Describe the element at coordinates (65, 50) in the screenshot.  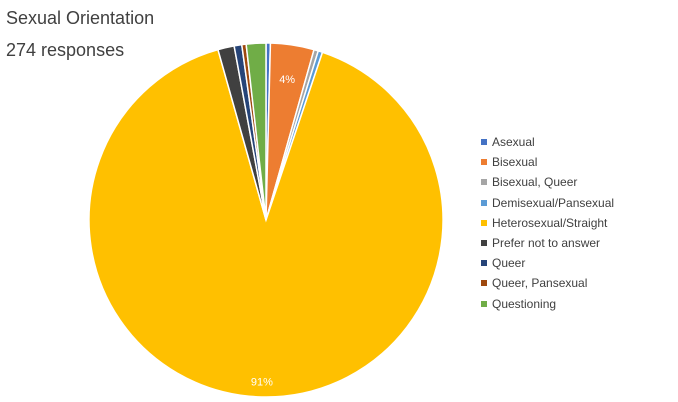
I see `response-count: 274 responses` at that location.